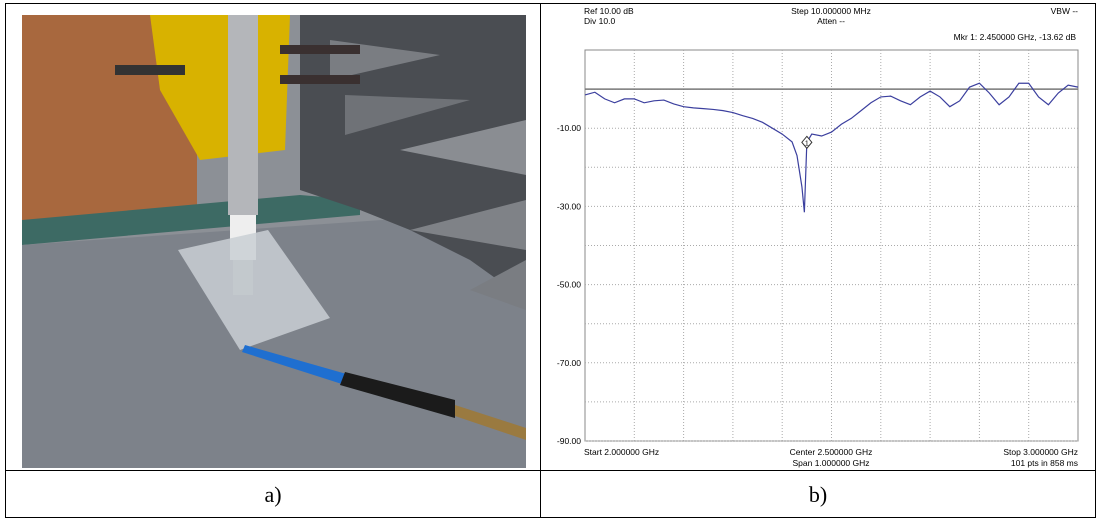  What do you see at coordinates (1015, 37) in the screenshot?
I see `marker-readout: Mkr 1: 2.450000 GHz, -13.62 dB` at bounding box center [1015, 37].